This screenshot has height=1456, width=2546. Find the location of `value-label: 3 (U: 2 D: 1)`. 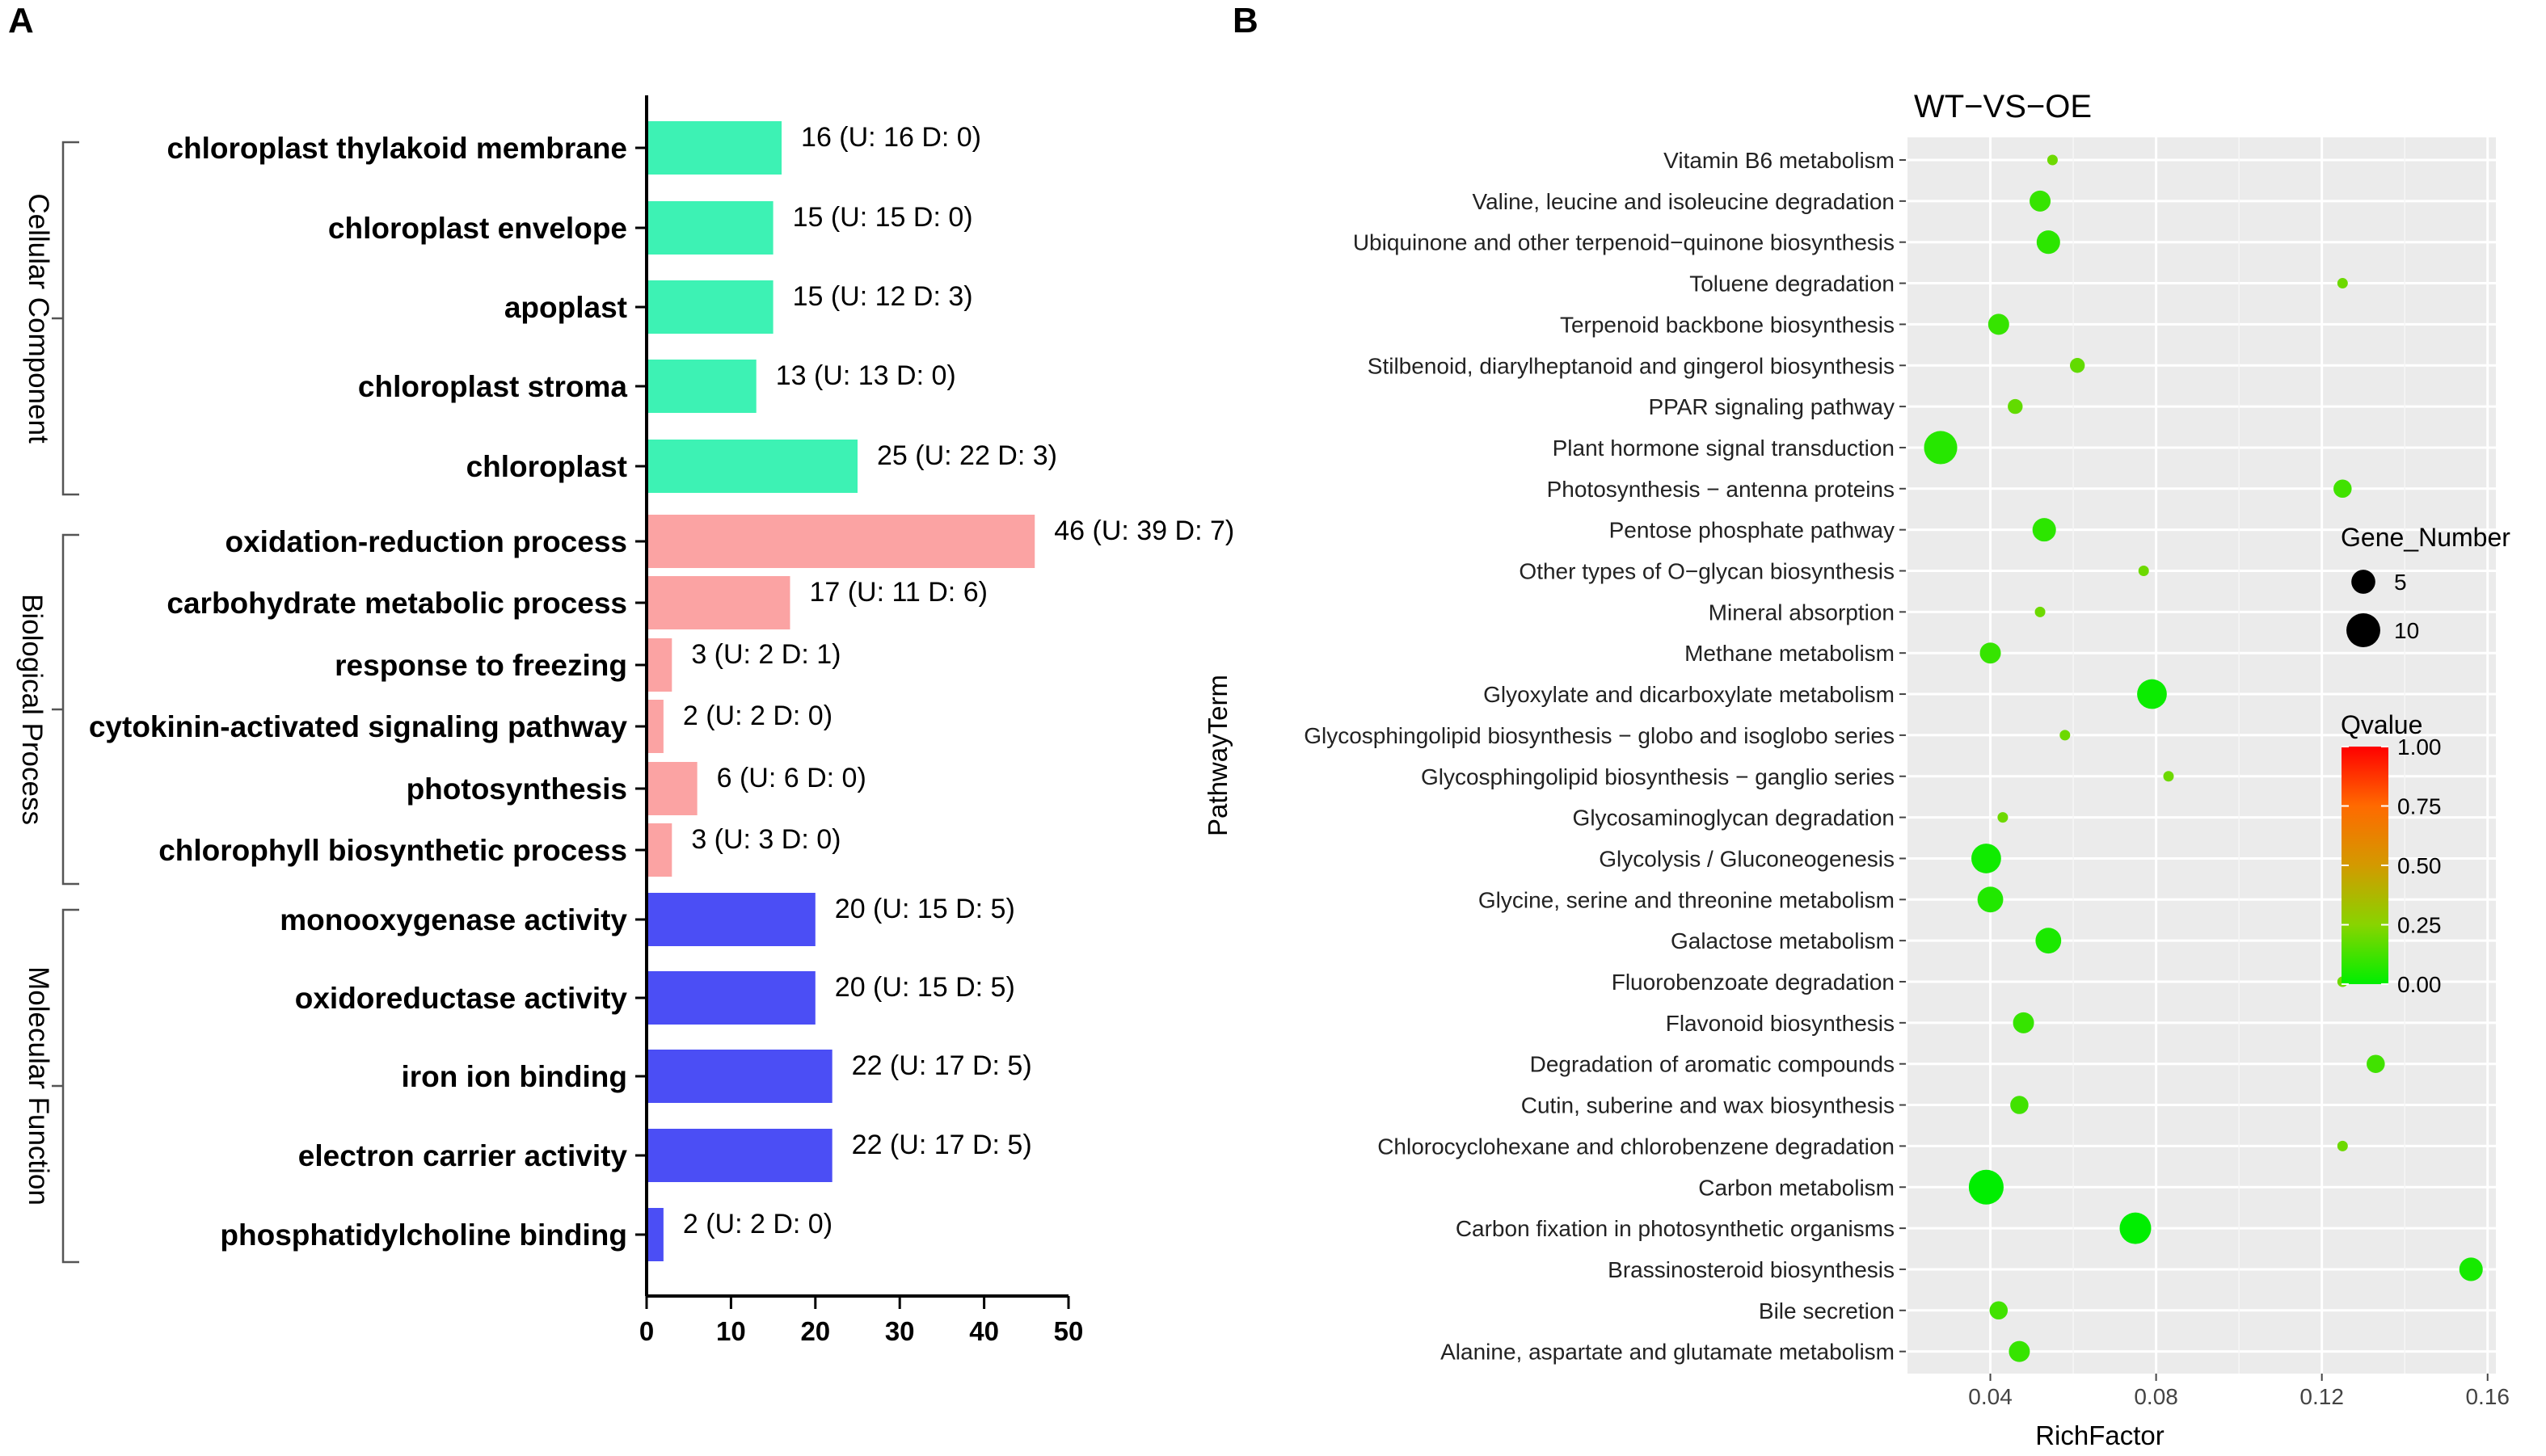

value-label: 3 (U: 2 D: 1) is located at coordinates (766, 655).